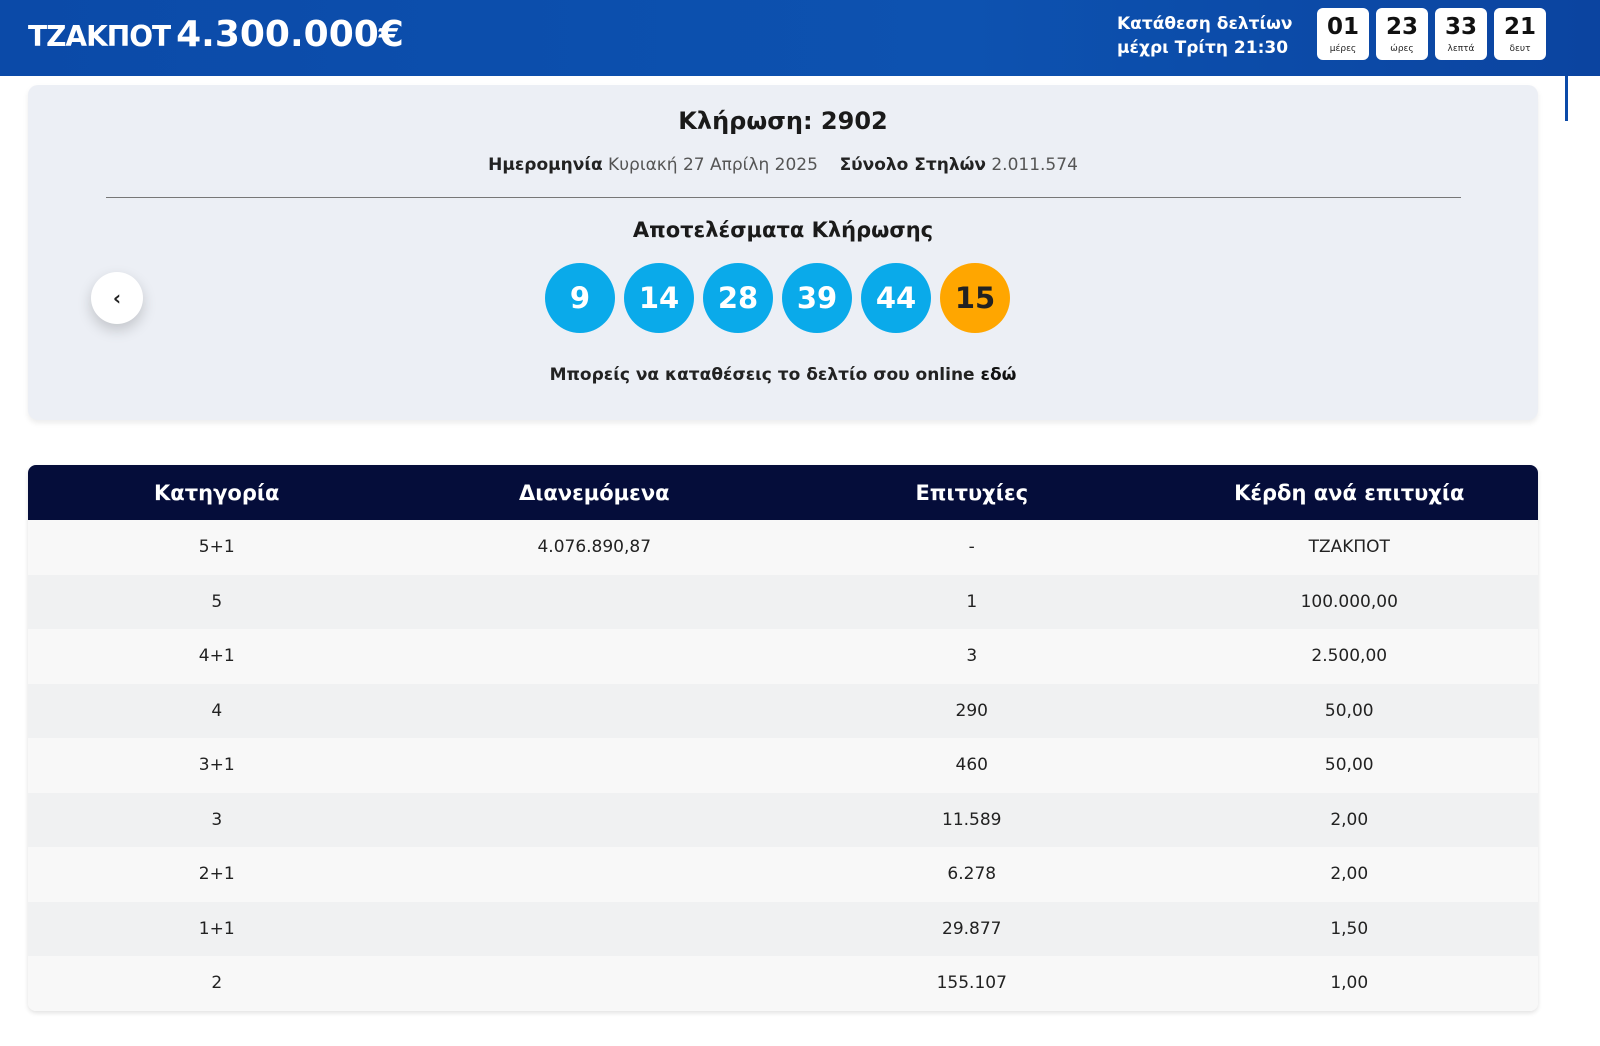 This screenshot has width=1600, height=1046. Describe the element at coordinates (783, 197) in the screenshot. I see `divider` at that location.